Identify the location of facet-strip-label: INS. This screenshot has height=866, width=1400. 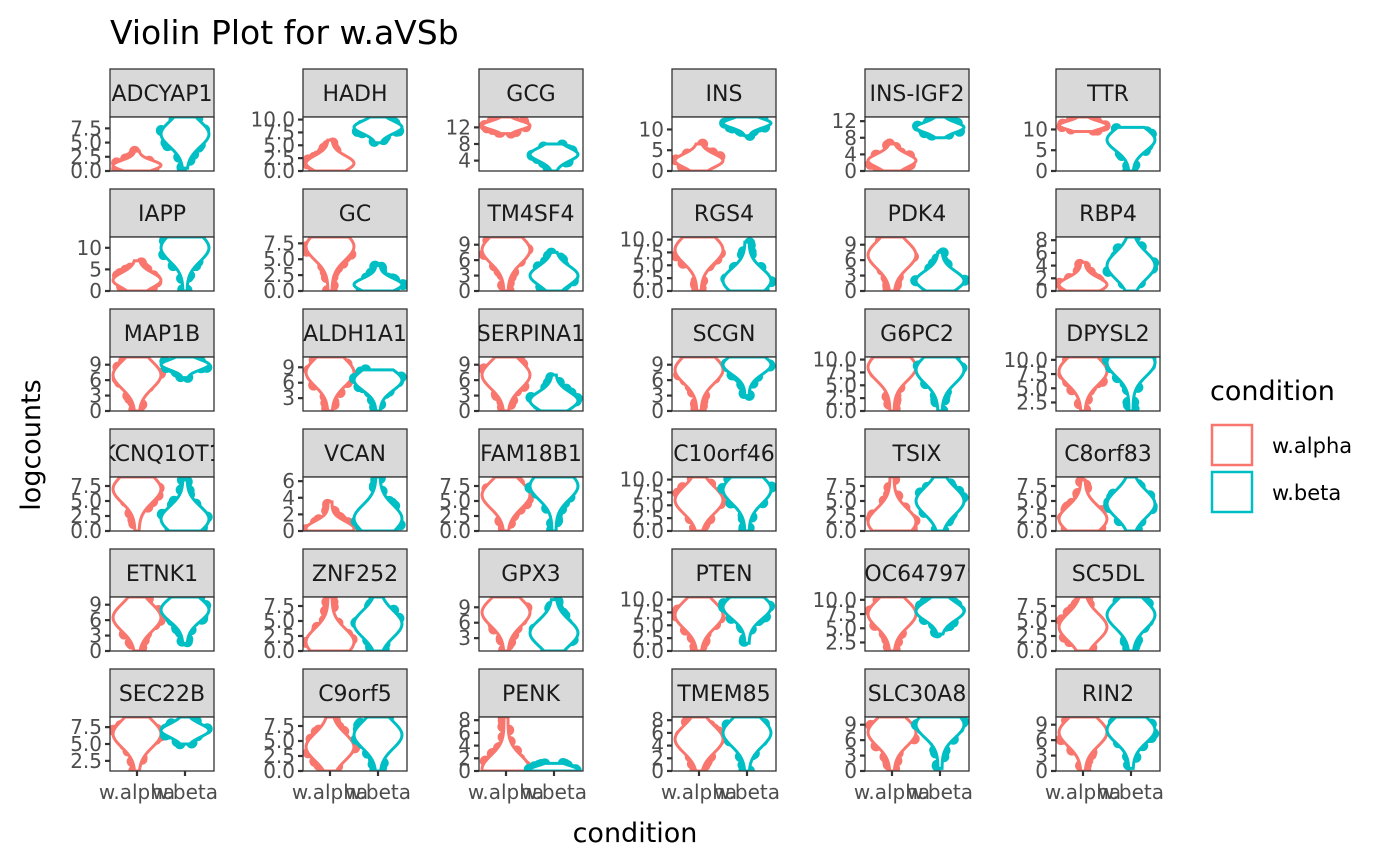
(724, 94).